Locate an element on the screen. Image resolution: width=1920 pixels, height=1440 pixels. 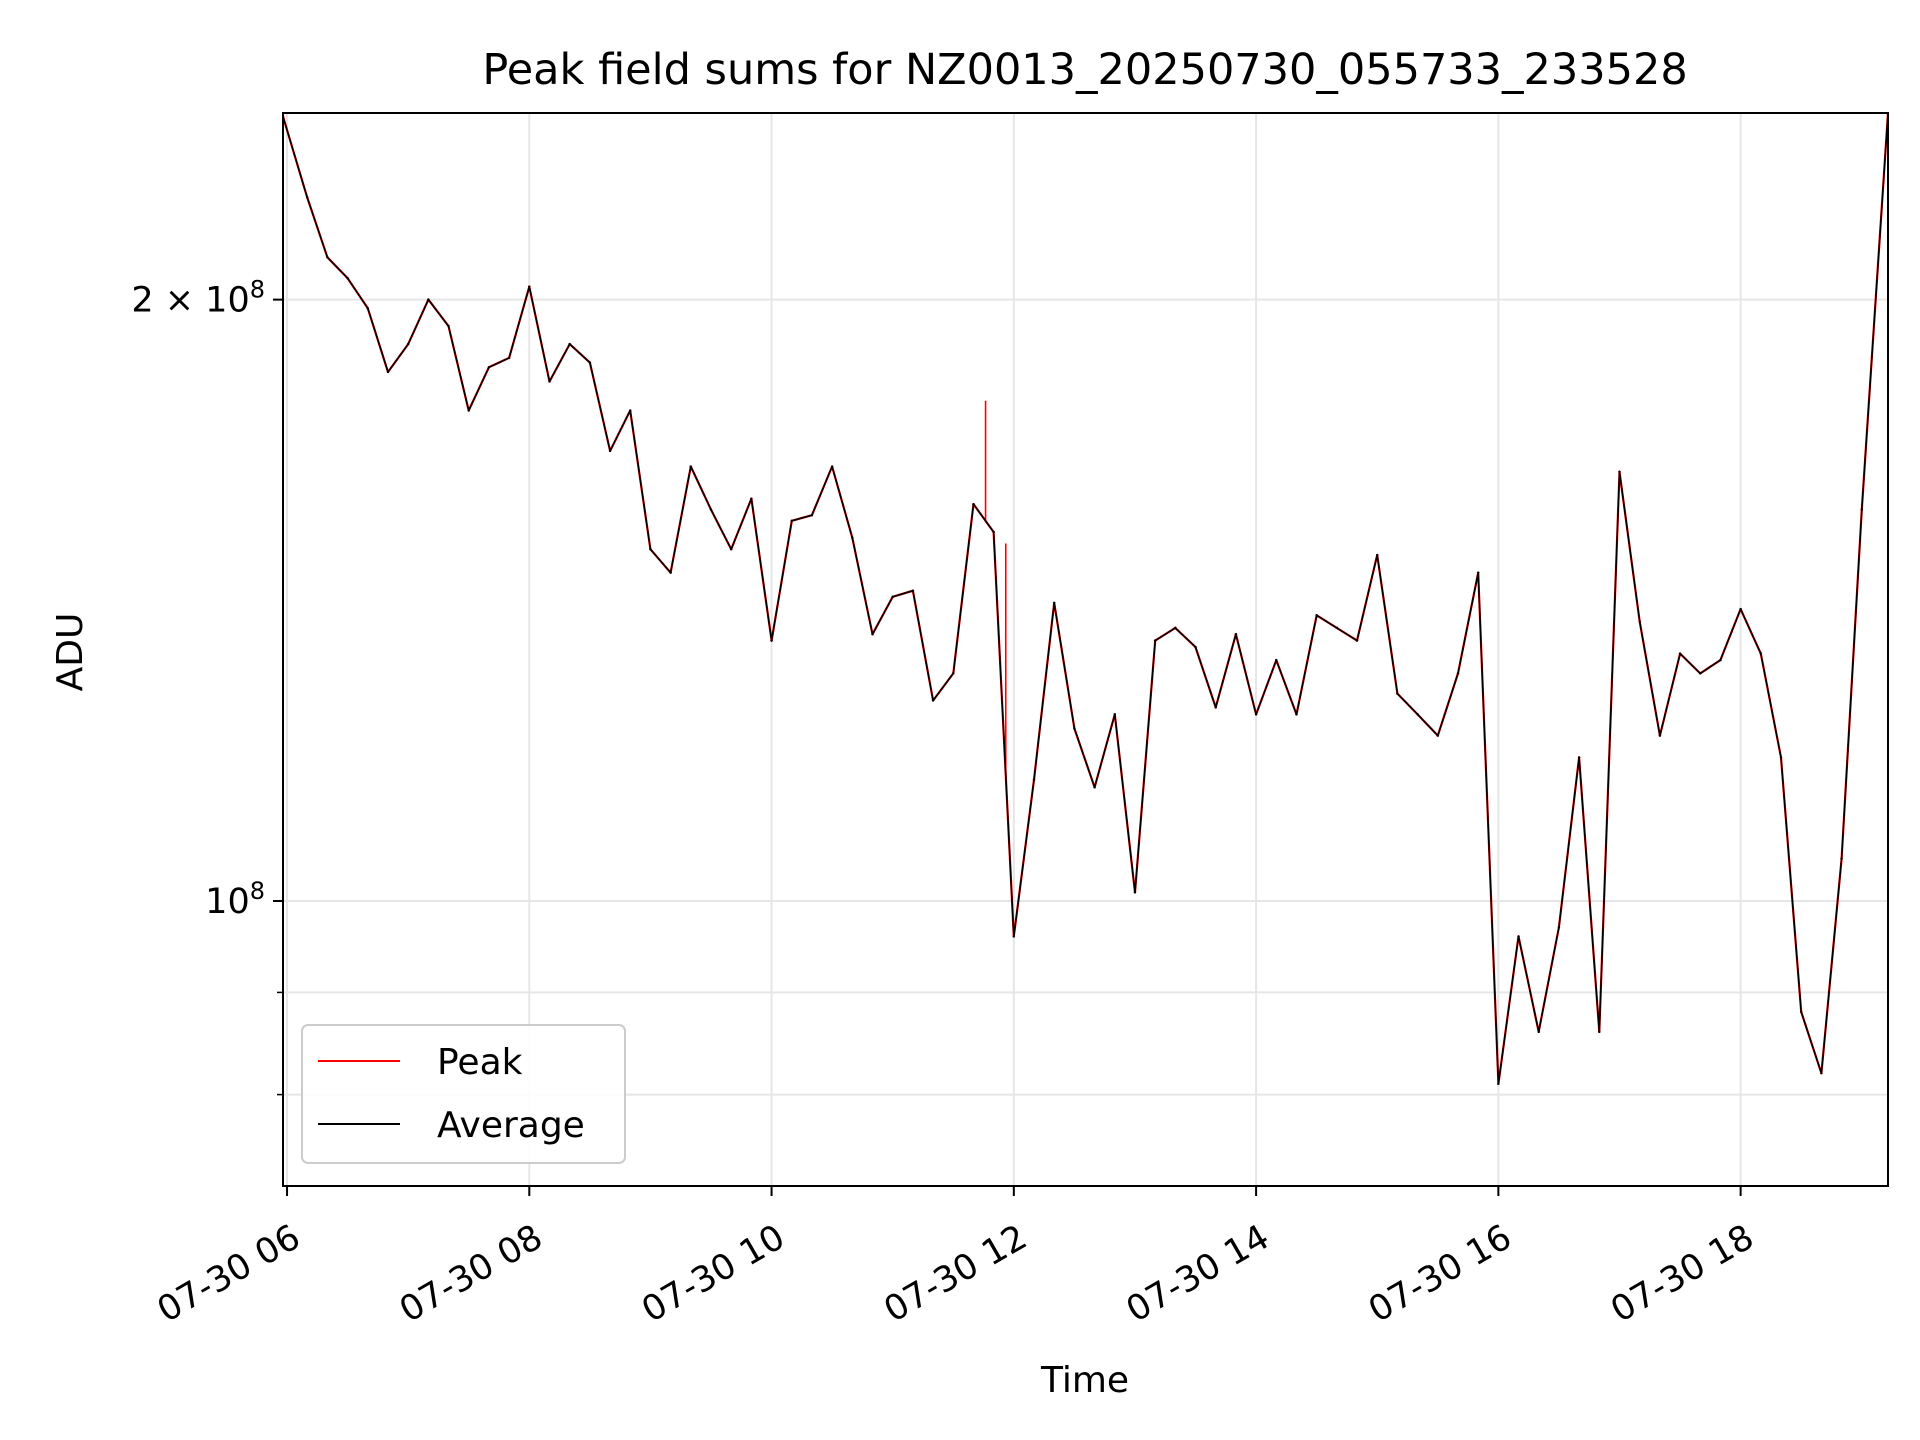
y-tick-label-0: 2 × 108 is located at coordinates (198, 298).